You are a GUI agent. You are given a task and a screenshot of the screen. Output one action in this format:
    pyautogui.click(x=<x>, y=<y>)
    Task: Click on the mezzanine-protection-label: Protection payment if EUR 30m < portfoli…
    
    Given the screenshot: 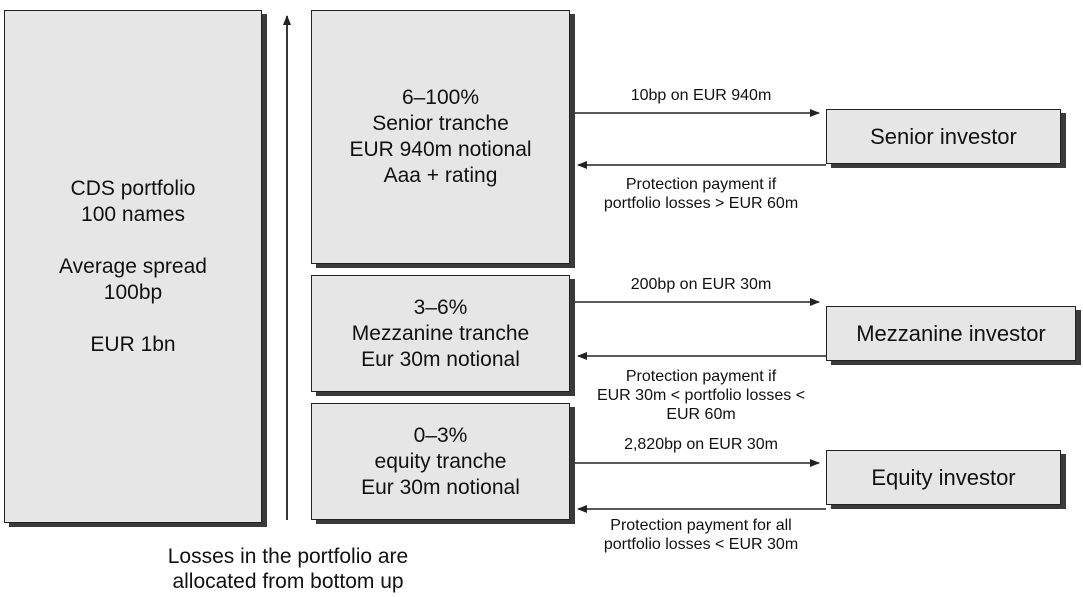 What is the action you would take?
    pyautogui.click(x=701, y=395)
    